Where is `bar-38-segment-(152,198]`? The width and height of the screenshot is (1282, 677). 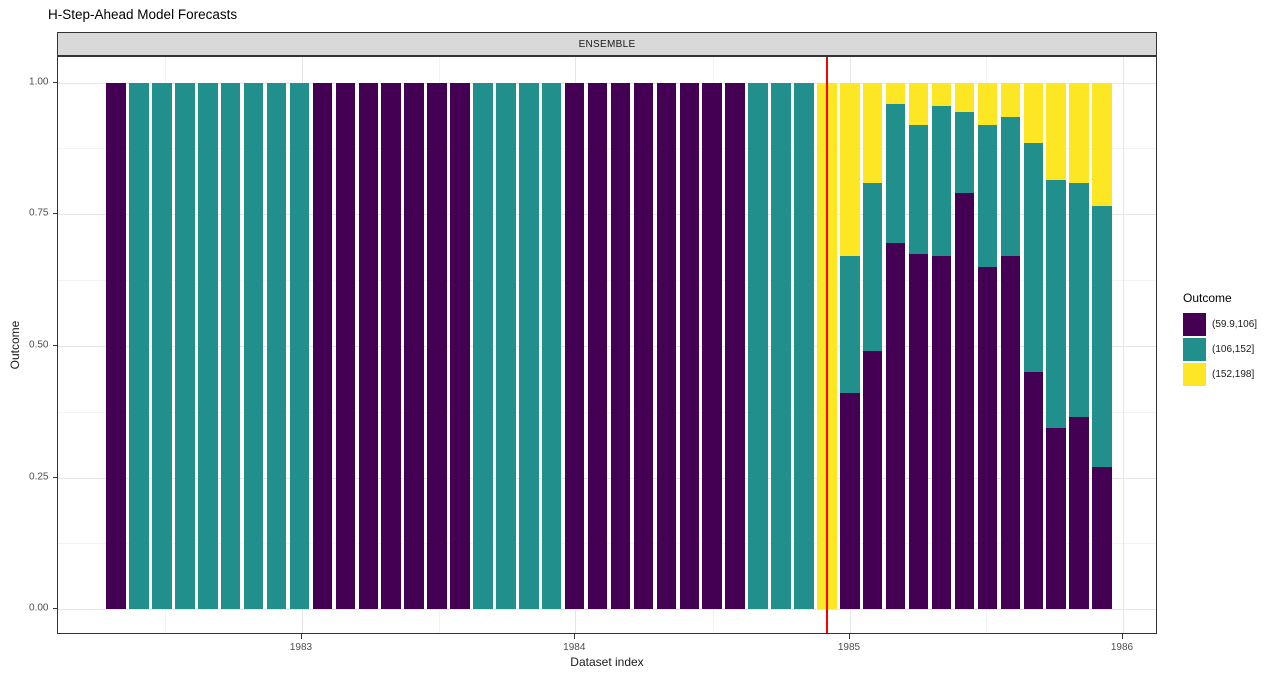 bar-38-segment-(152,198] is located at coordinates (964, 97).